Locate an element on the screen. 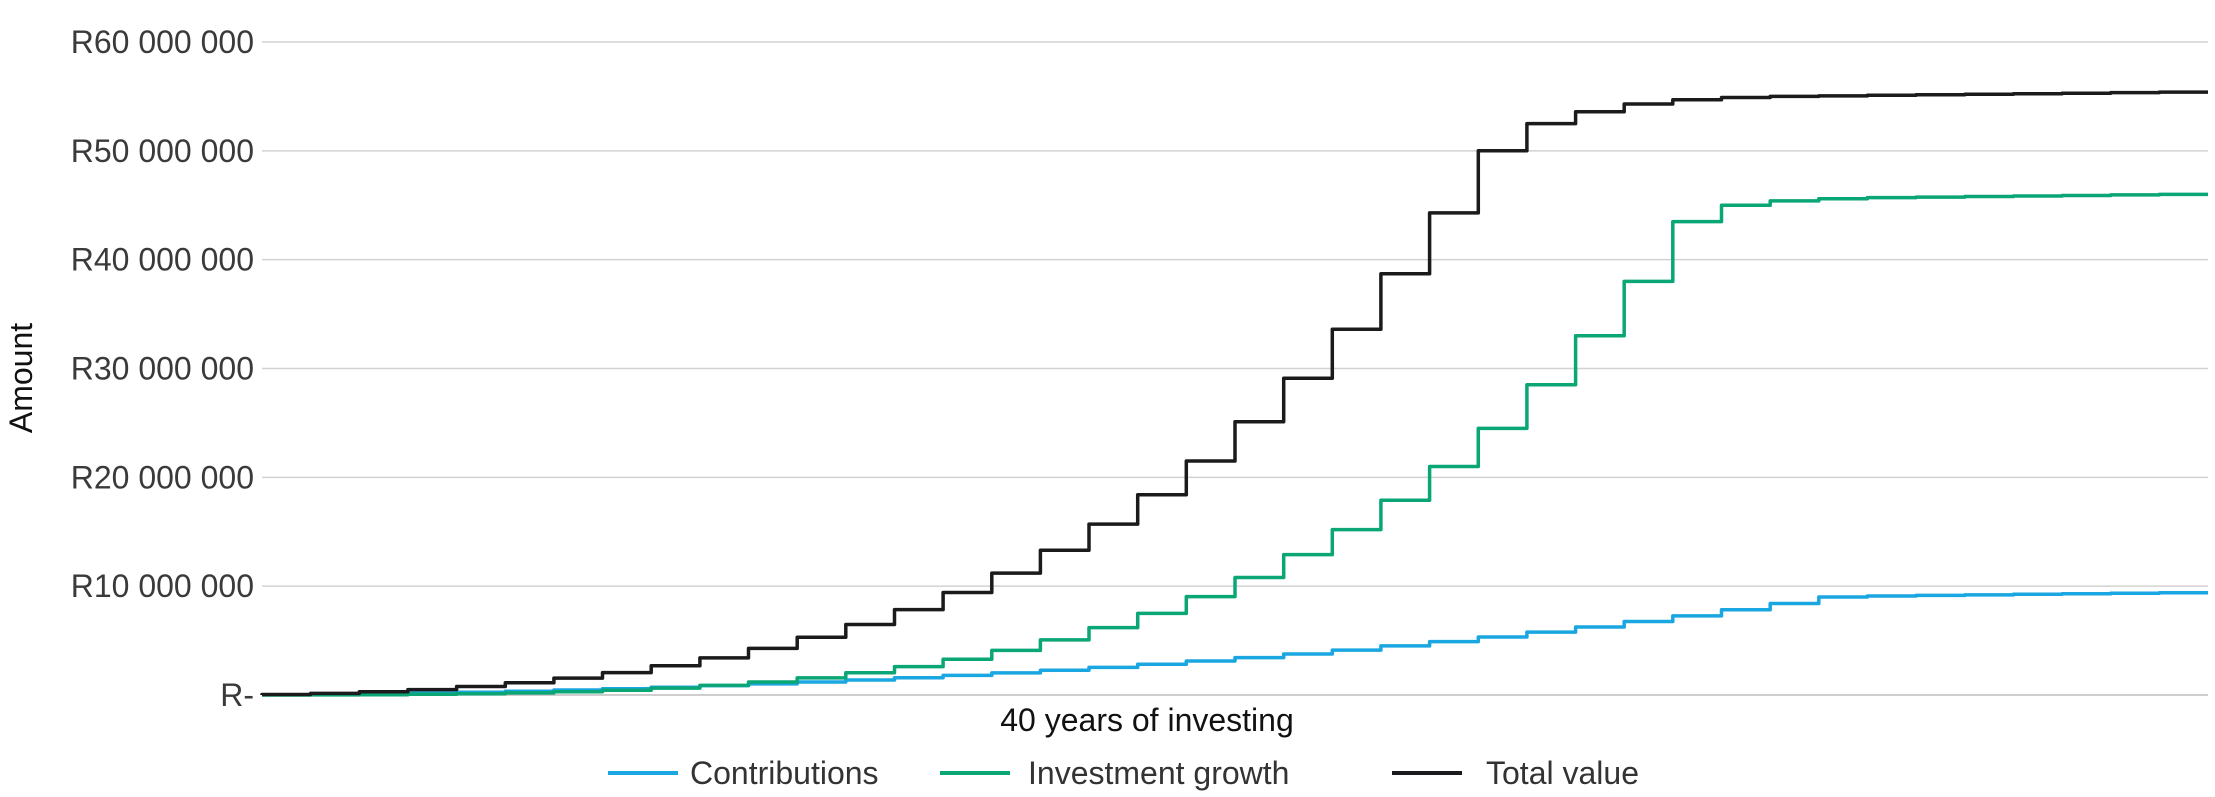  legend-label-total-value: Total value is located at coordinates (1562, 773).